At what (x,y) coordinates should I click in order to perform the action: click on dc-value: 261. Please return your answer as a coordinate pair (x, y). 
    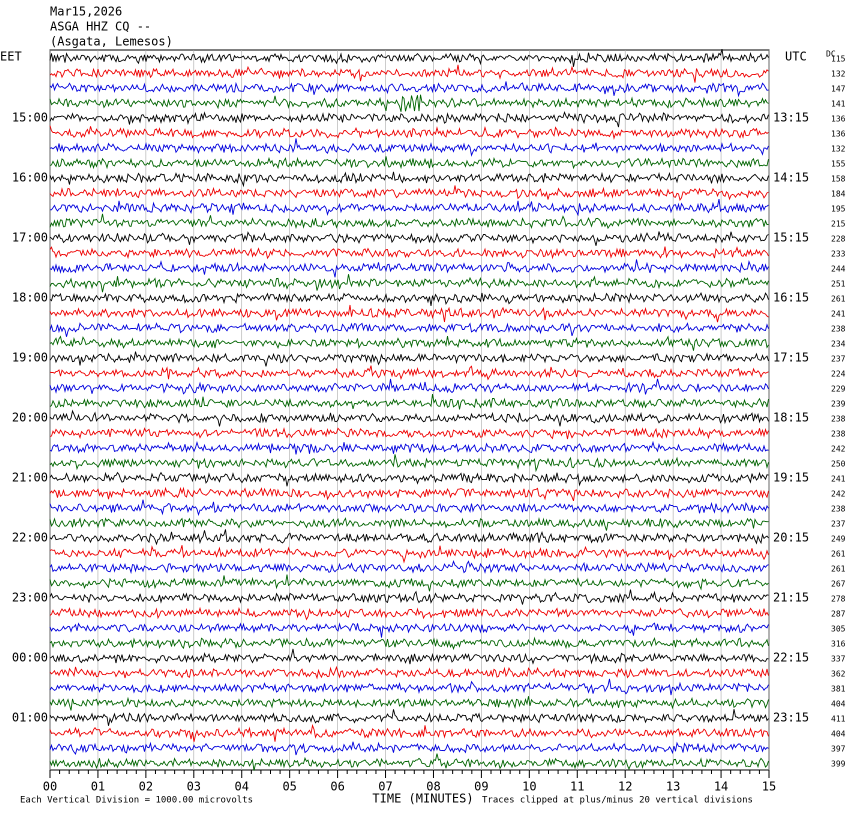
    Looking at the image, I should click on (838, 569).